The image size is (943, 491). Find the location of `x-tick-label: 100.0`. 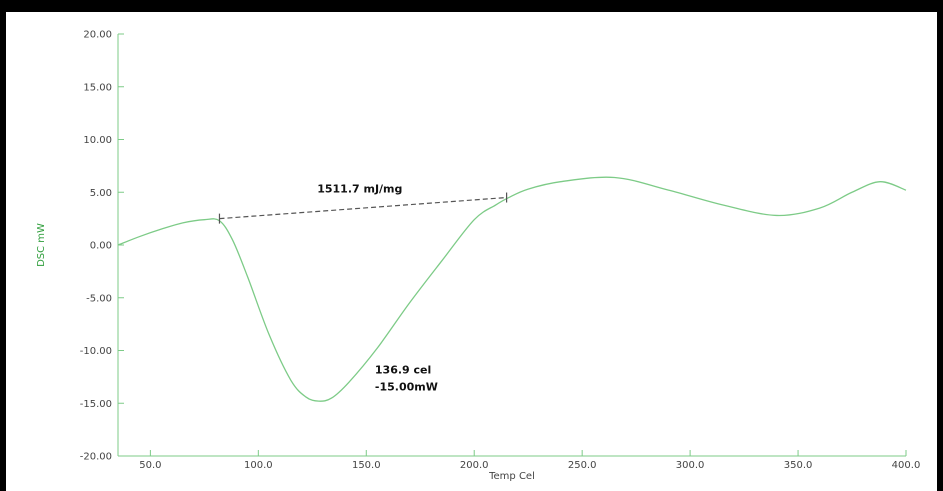

x-tick-label: 100.0 is located at coordinates (258, 465).